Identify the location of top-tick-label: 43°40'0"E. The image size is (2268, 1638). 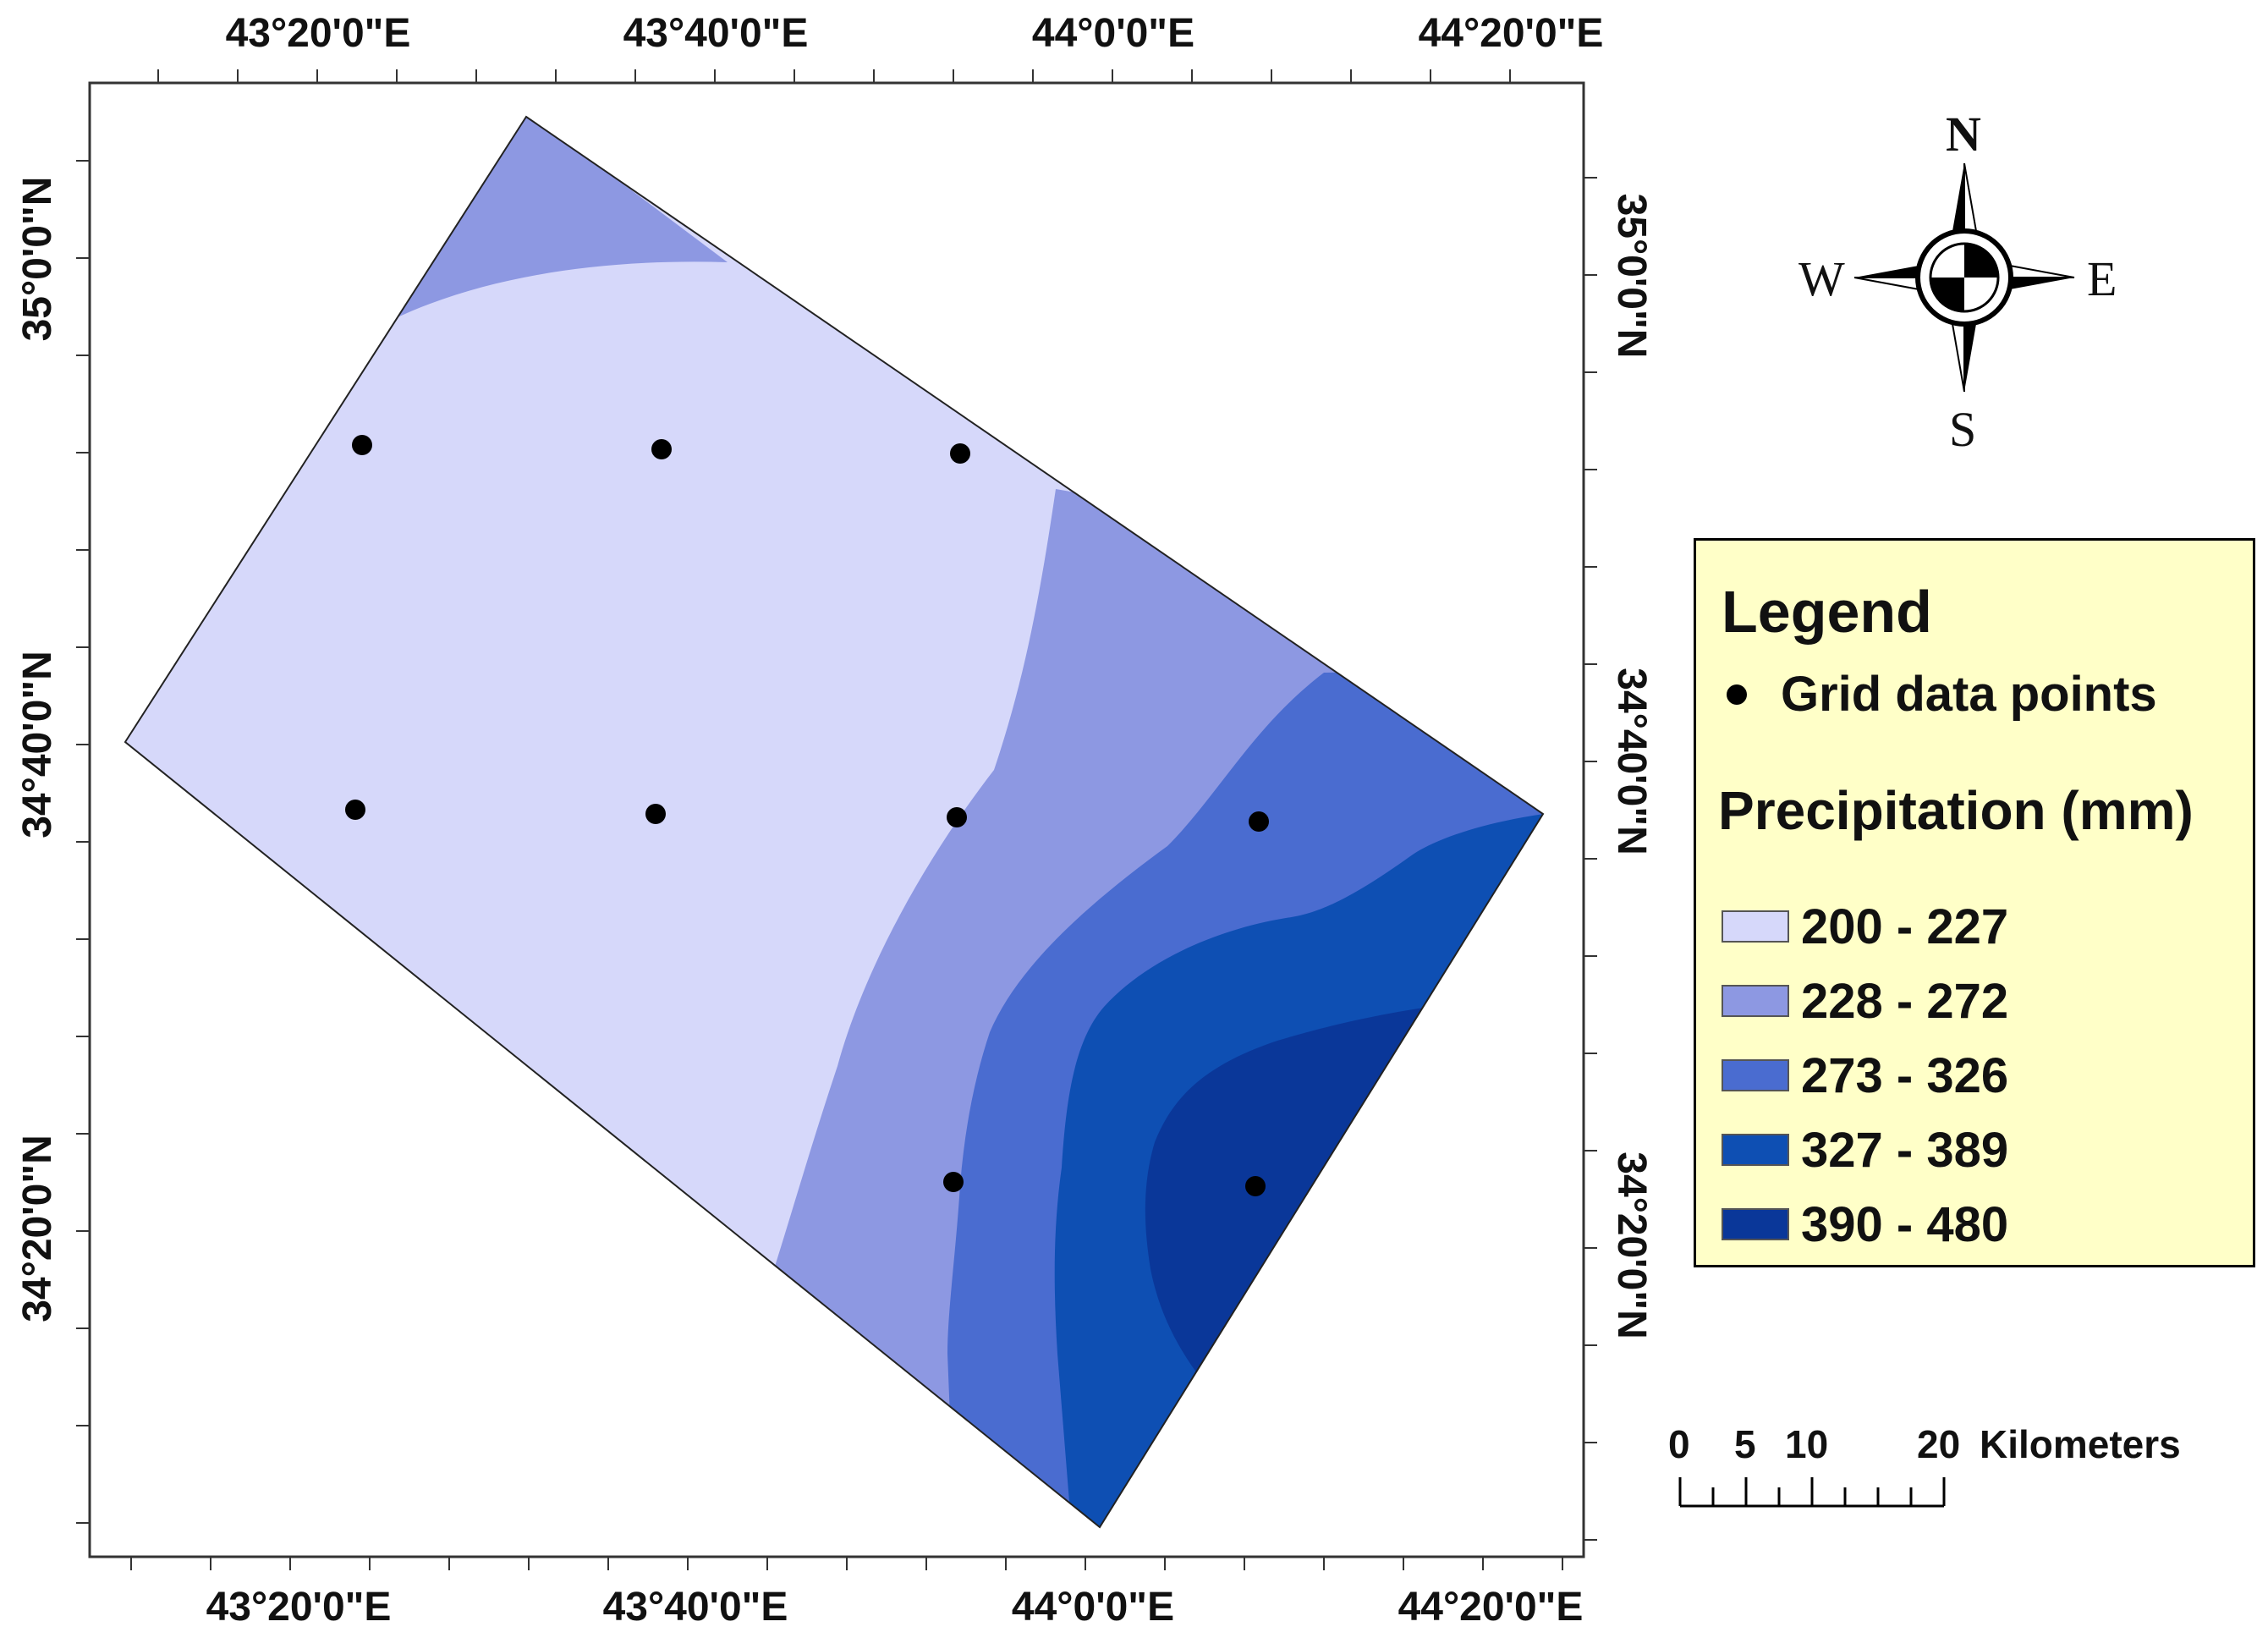
(716, 33).